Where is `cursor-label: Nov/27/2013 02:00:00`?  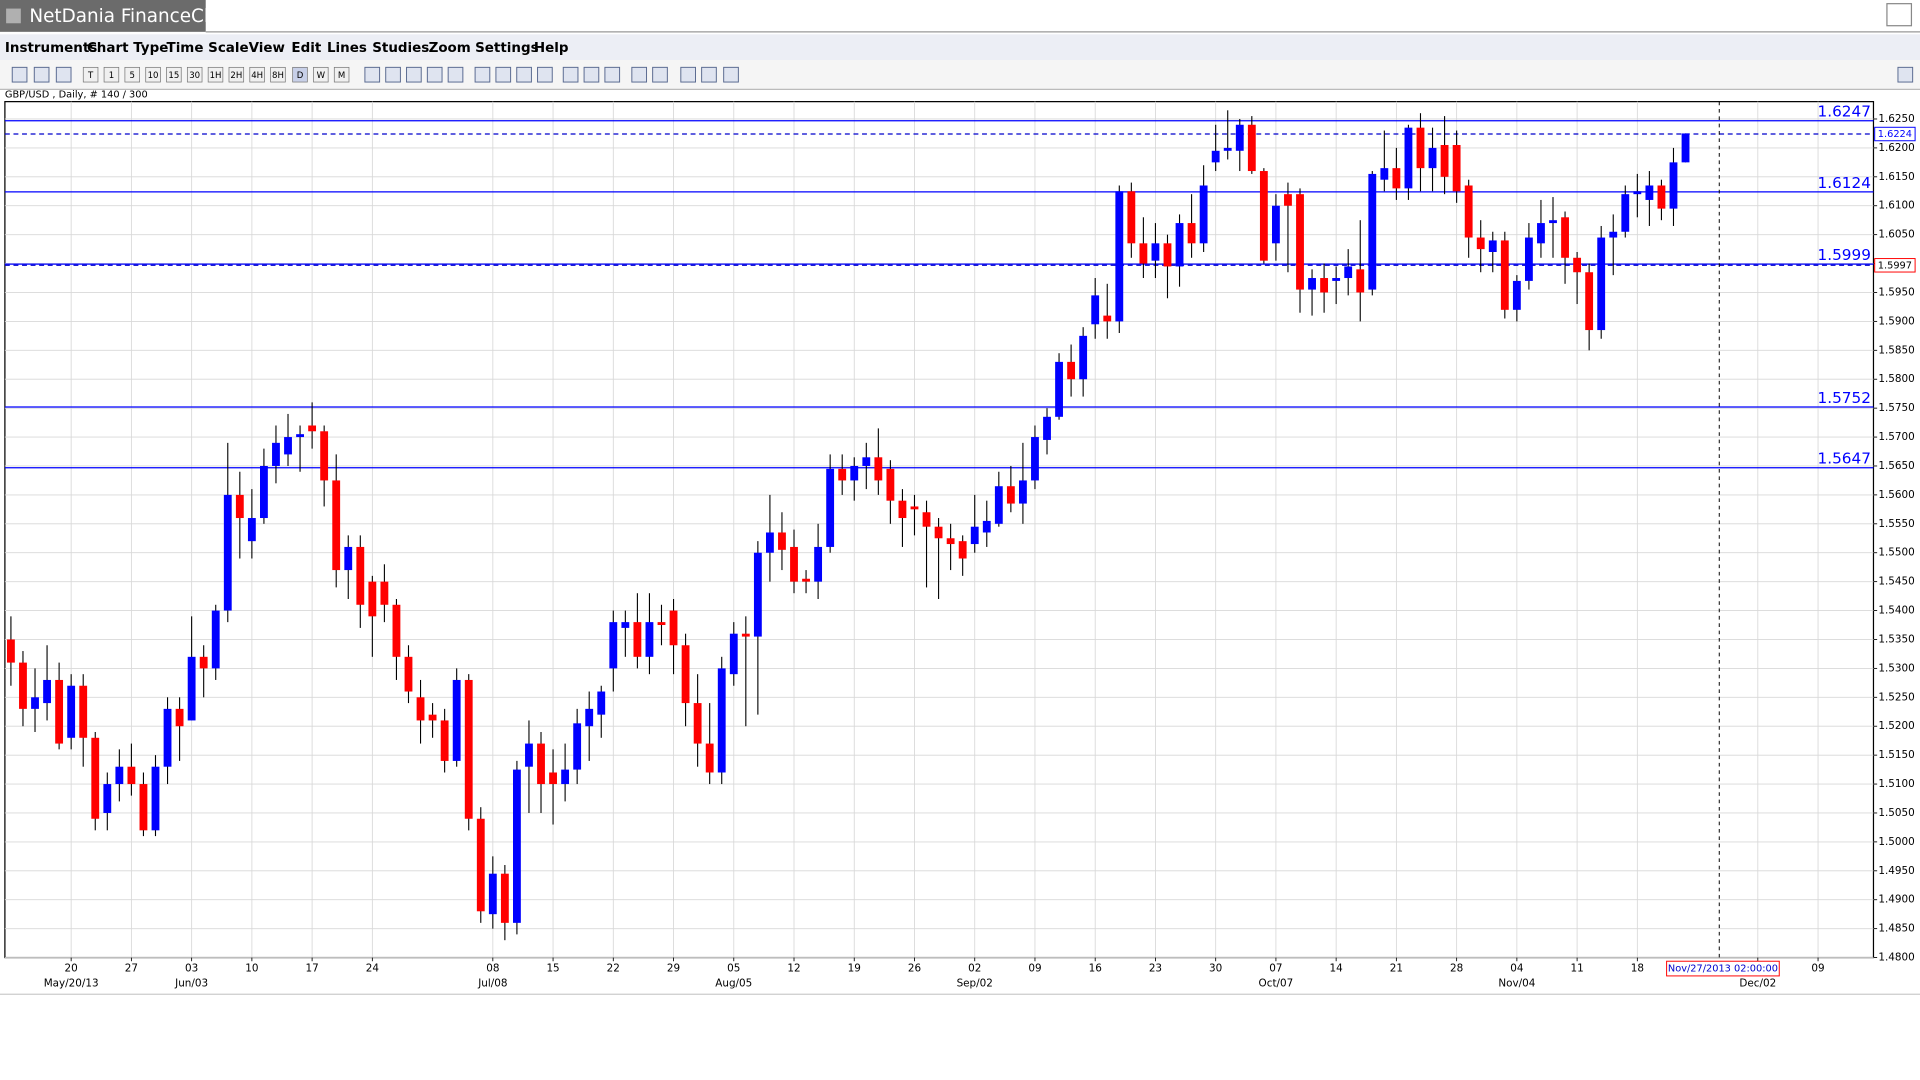 cursor-label: Nov/27/2013 02:00:00 is located at coordinates (1723, 969).